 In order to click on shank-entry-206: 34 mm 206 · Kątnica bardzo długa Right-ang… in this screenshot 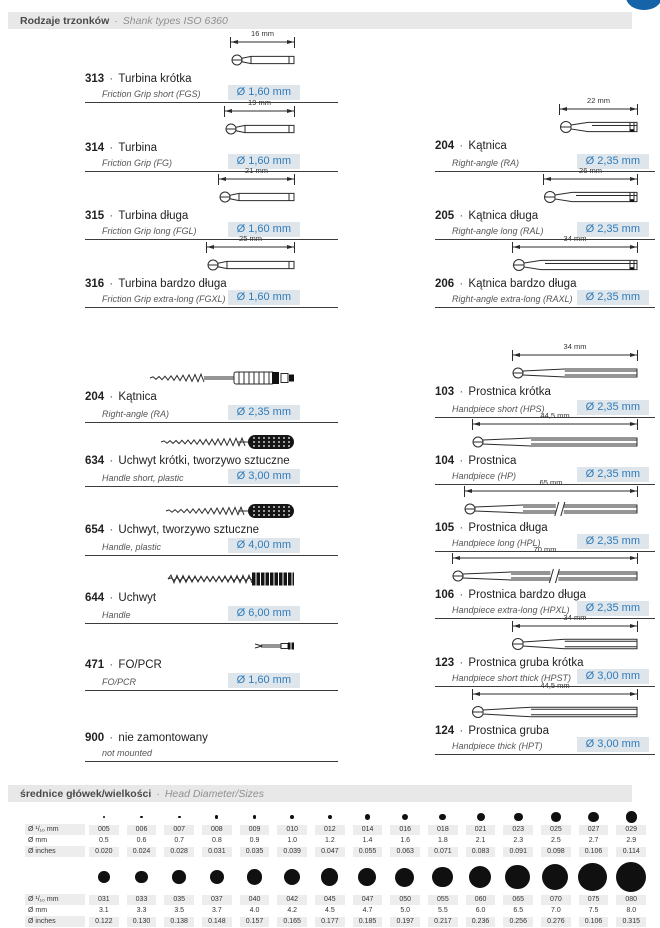, I will do `click(545, 271)`.